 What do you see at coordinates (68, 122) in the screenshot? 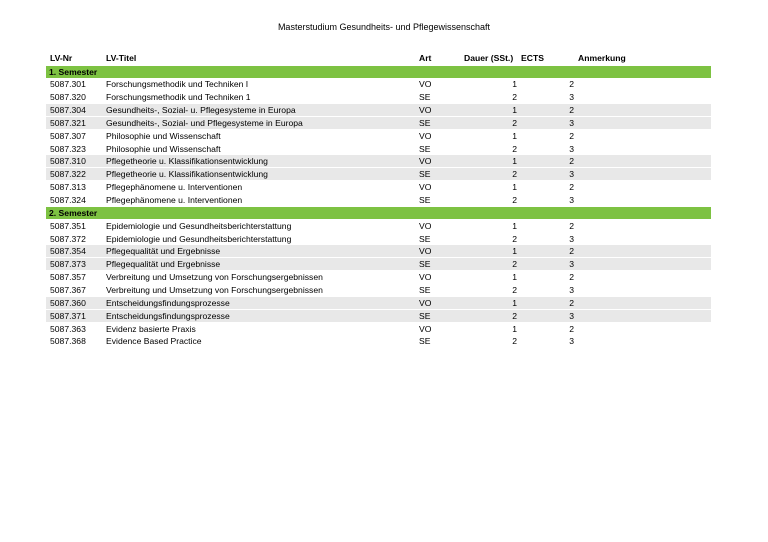
I see `cell: 5087.321` at bounding box center [68, 122].